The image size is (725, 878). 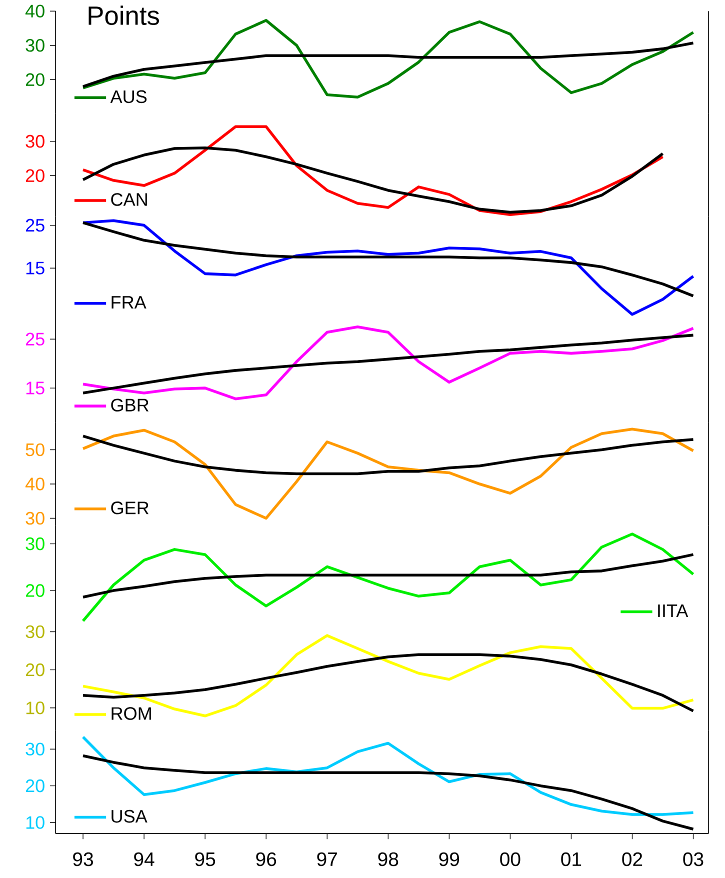 I want to click on x-tick-label: 00, so click(x=510, y=859).